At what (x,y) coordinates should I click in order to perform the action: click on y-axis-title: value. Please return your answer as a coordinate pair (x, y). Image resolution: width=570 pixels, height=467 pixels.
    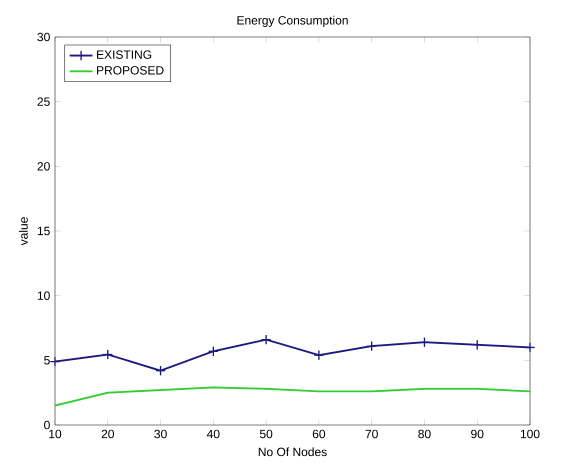
    Looking at the image, I should click on (23, 231).